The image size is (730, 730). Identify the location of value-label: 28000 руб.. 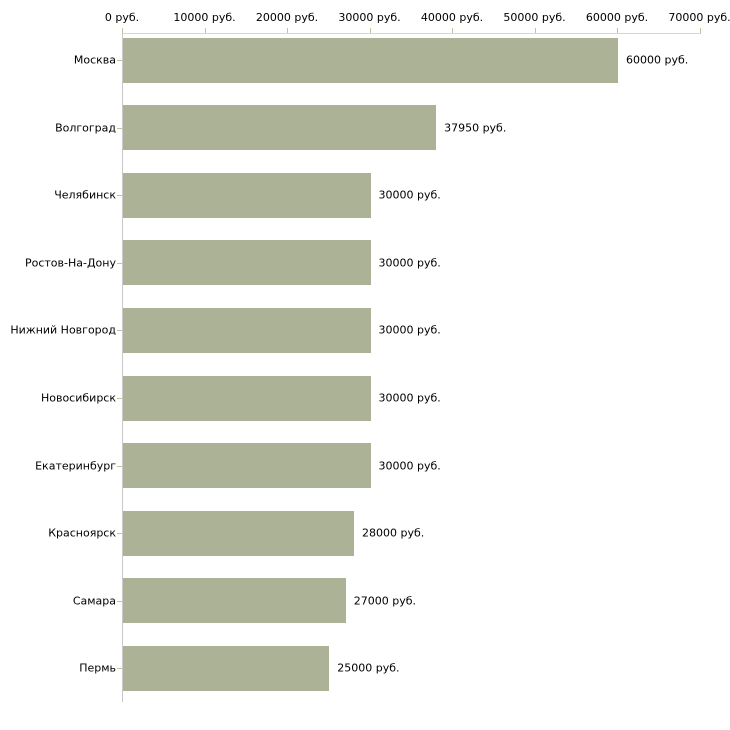
(393, 533).